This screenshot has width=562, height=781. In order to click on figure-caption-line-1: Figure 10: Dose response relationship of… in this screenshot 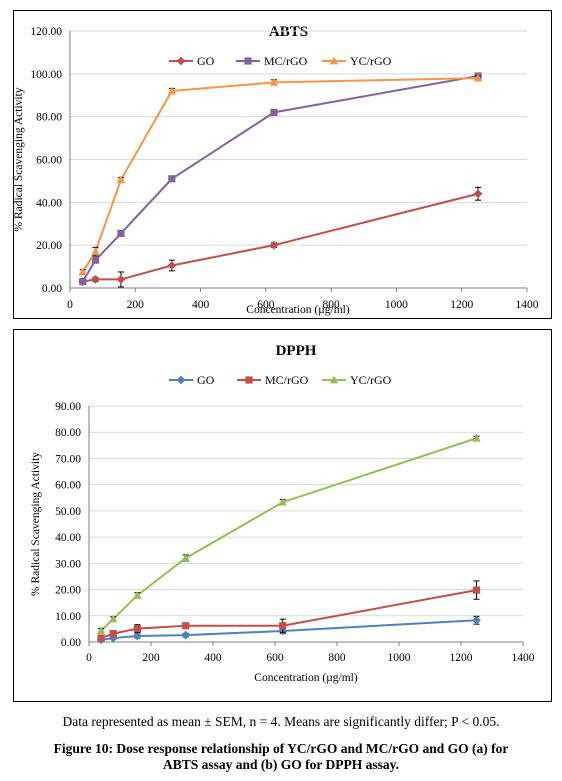, I will do `click(281, 748)`.